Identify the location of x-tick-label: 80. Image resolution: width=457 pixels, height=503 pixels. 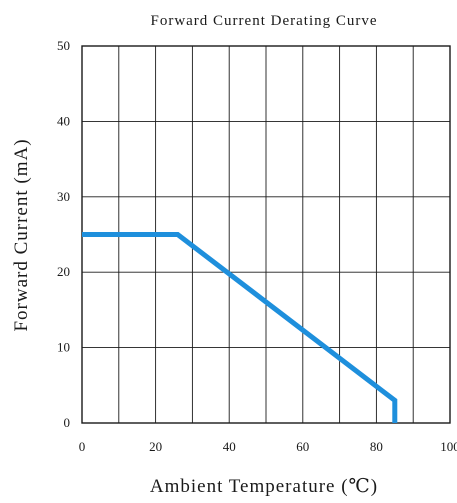
(376, 446).